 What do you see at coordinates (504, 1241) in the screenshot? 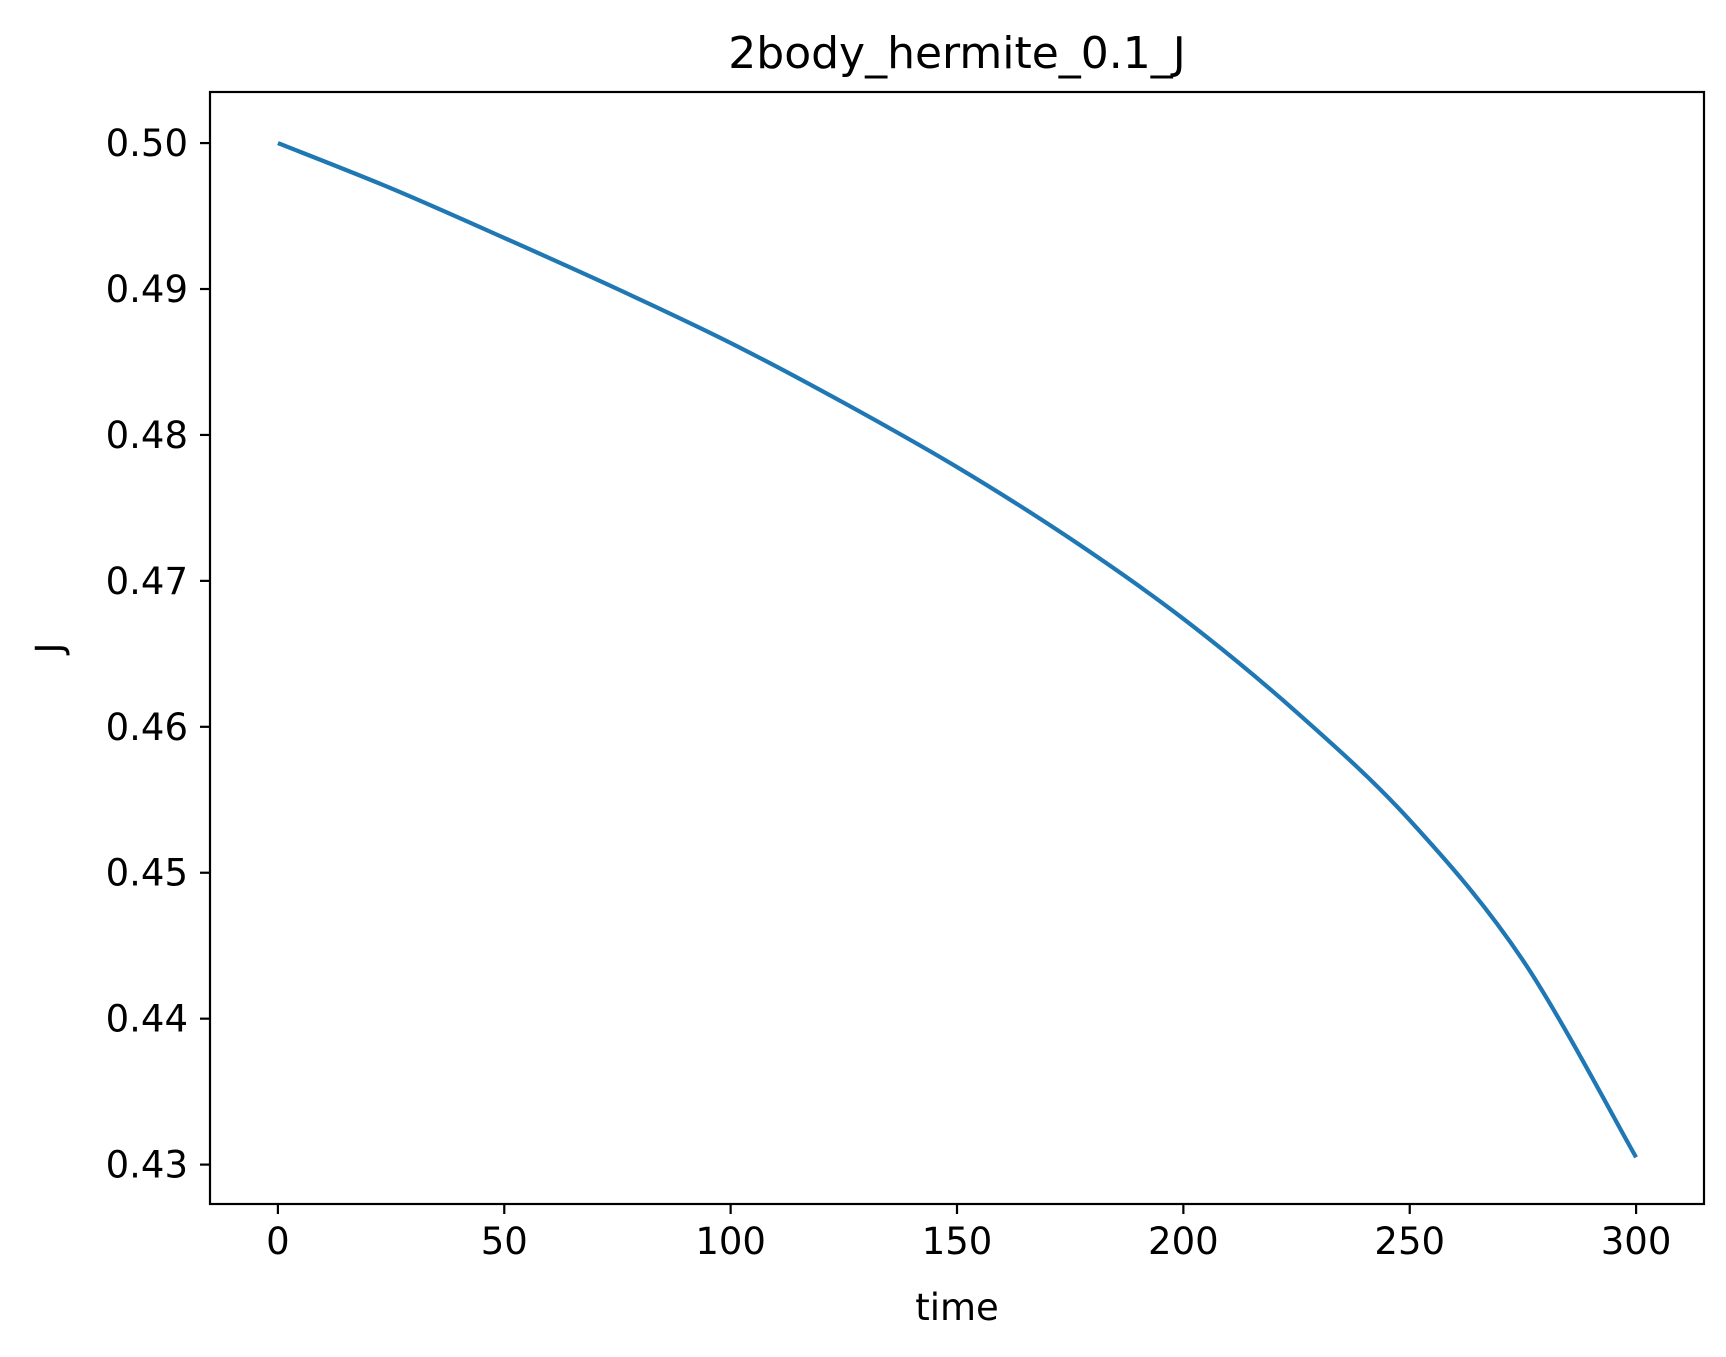
I see `x-tick-label: 50` at bounding box center [504, 1241].